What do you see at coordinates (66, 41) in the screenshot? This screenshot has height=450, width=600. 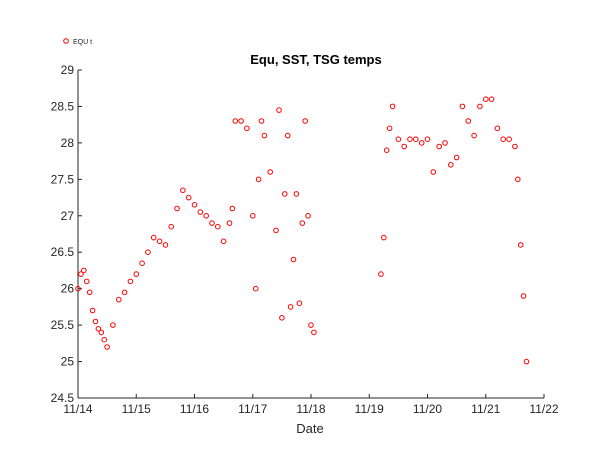 I see `legend-marker` at bounding box center [66, 41].